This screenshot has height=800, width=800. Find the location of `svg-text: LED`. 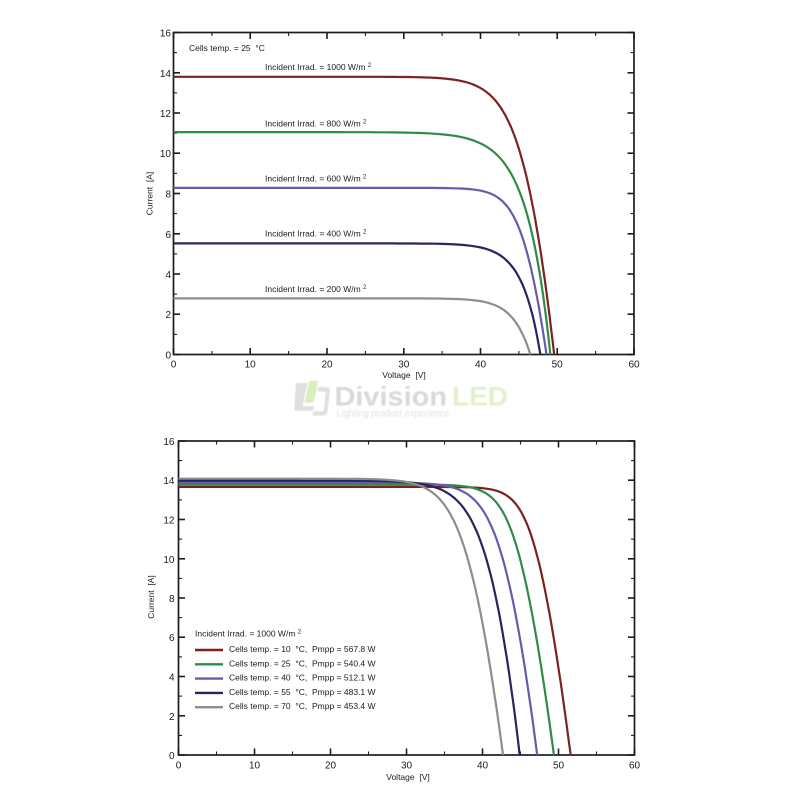

svg-text: LED is located at coordinates (480, 397).